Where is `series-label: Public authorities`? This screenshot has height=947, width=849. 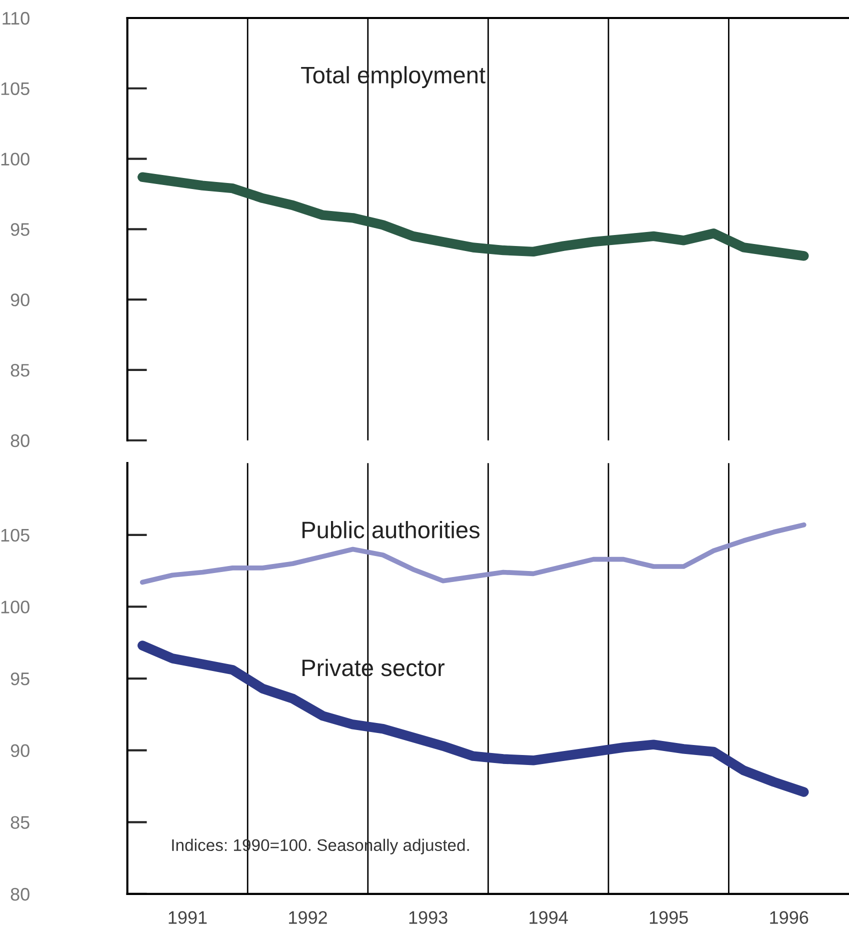
series-label: Public authorities is located at coordinates (391, 529).